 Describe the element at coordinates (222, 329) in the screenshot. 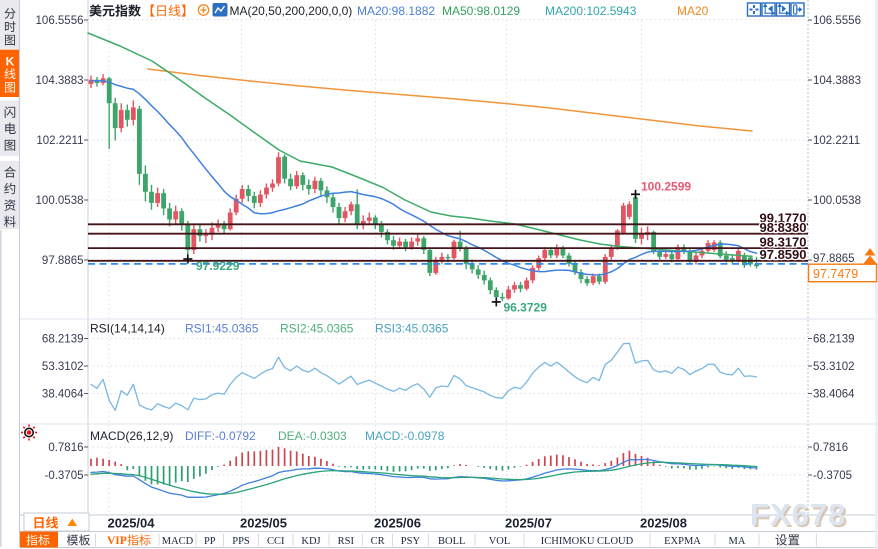

I see `svg-text: RSI1:45.0365` at that location.